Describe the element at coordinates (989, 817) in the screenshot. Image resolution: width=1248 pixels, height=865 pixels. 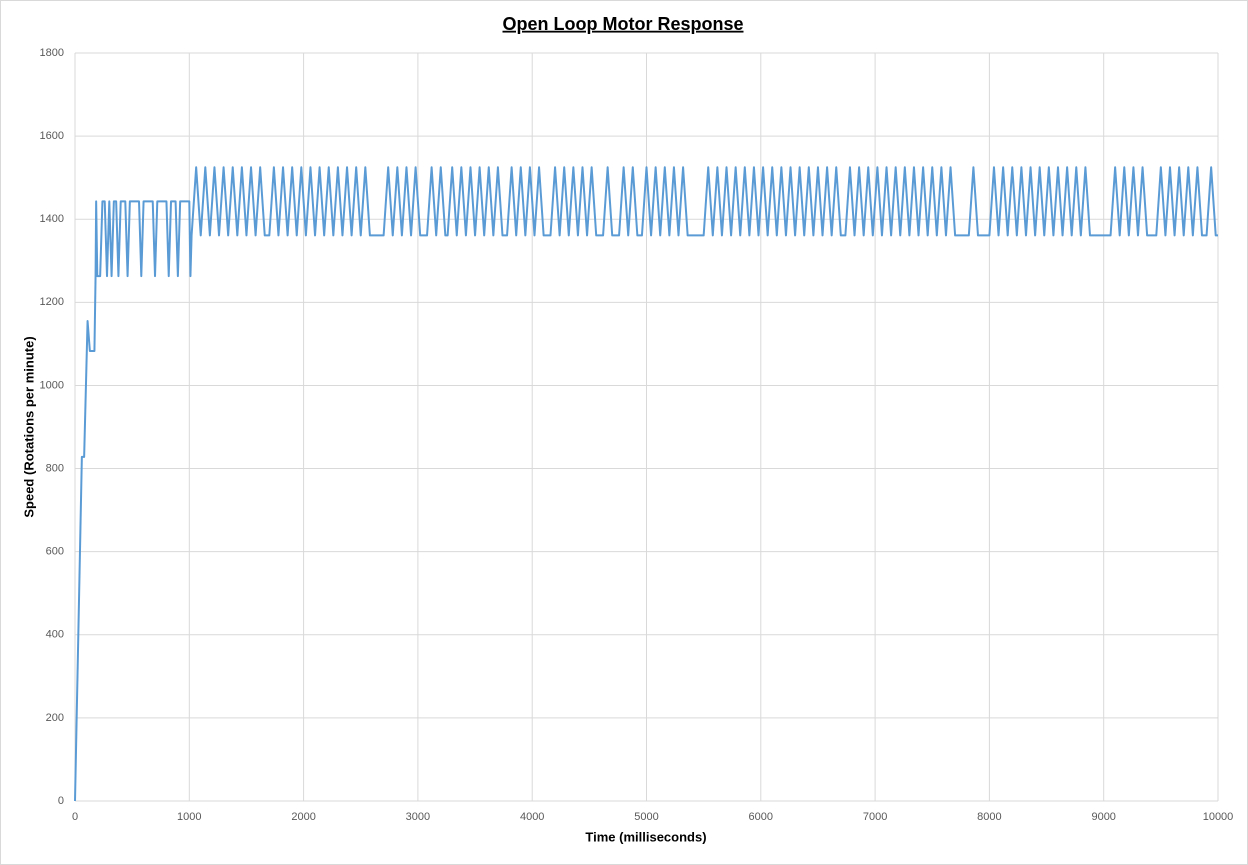
I see `x-tick-label: 8000` at that location.